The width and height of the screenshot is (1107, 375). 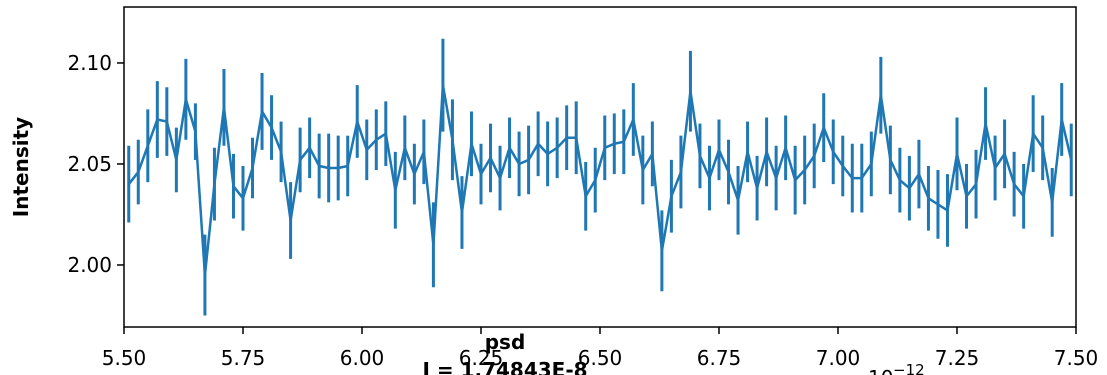 I want to click on y-tick-label: 2.00, so click(x=89, y=265).